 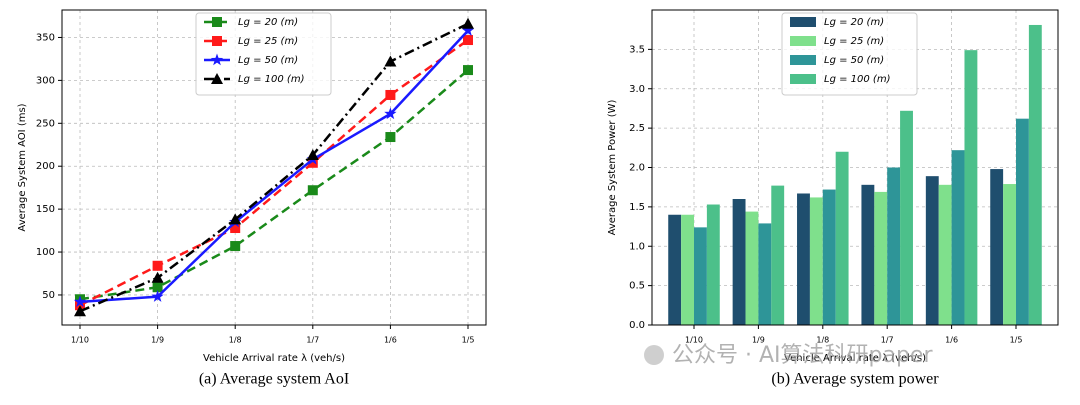 What do you see at coordinates (45, 252) in the screenshot?
I see `y-tick-label: 100` at bounding box center [45, 252].